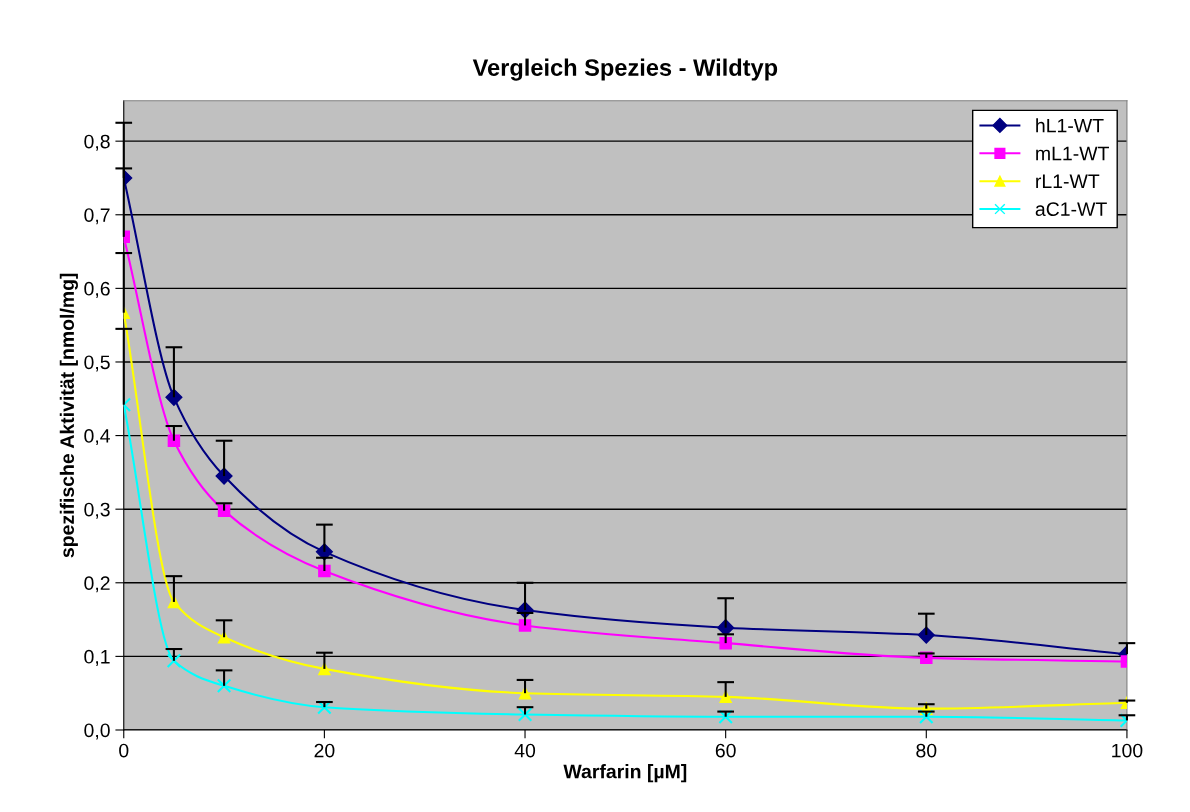  Describe the element at coordinates (1070, 125) in the screenshot. I see `legend-label: hL1-WT` at that location.